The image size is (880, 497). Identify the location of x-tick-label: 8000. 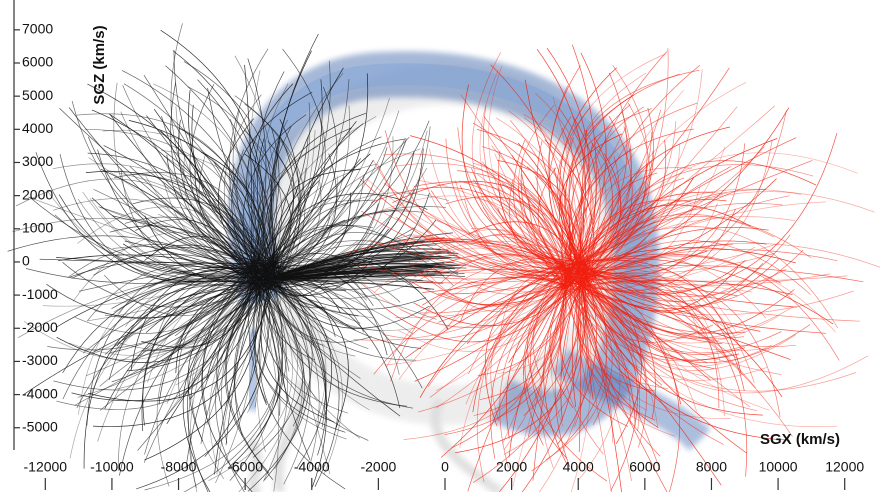
(711, 467).